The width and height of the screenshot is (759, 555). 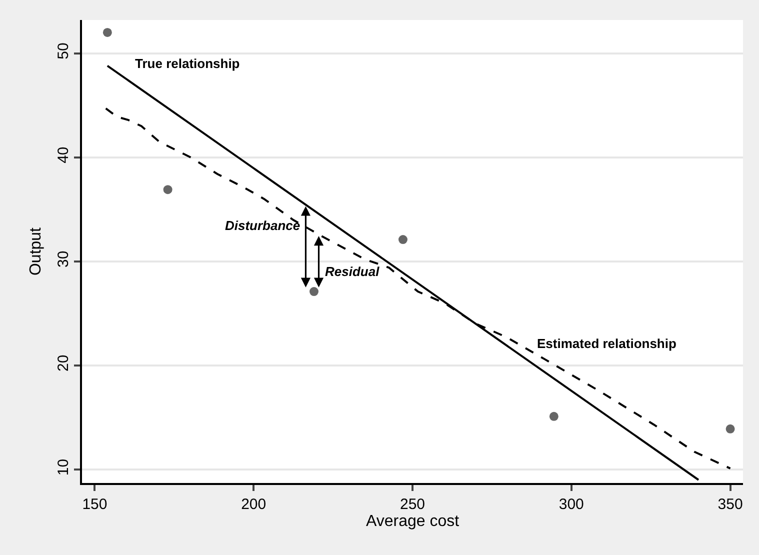 What do you see at coordinates (187, 63) in the screenshot?
I see `series-label: True relationship` at bounding box center [187, 63].